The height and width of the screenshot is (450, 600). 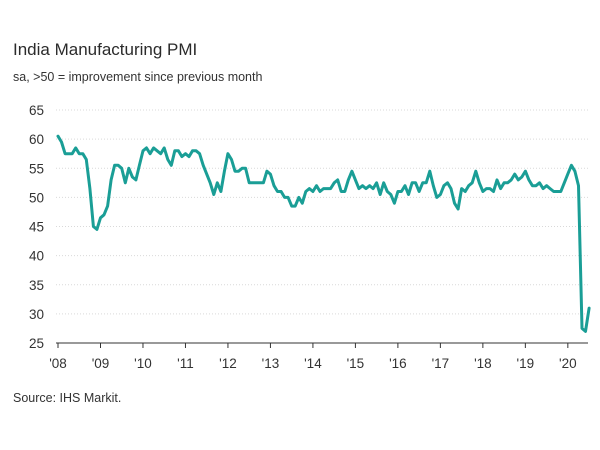 I want to click on x-tick-label: '20, so click(x=568, y=363).